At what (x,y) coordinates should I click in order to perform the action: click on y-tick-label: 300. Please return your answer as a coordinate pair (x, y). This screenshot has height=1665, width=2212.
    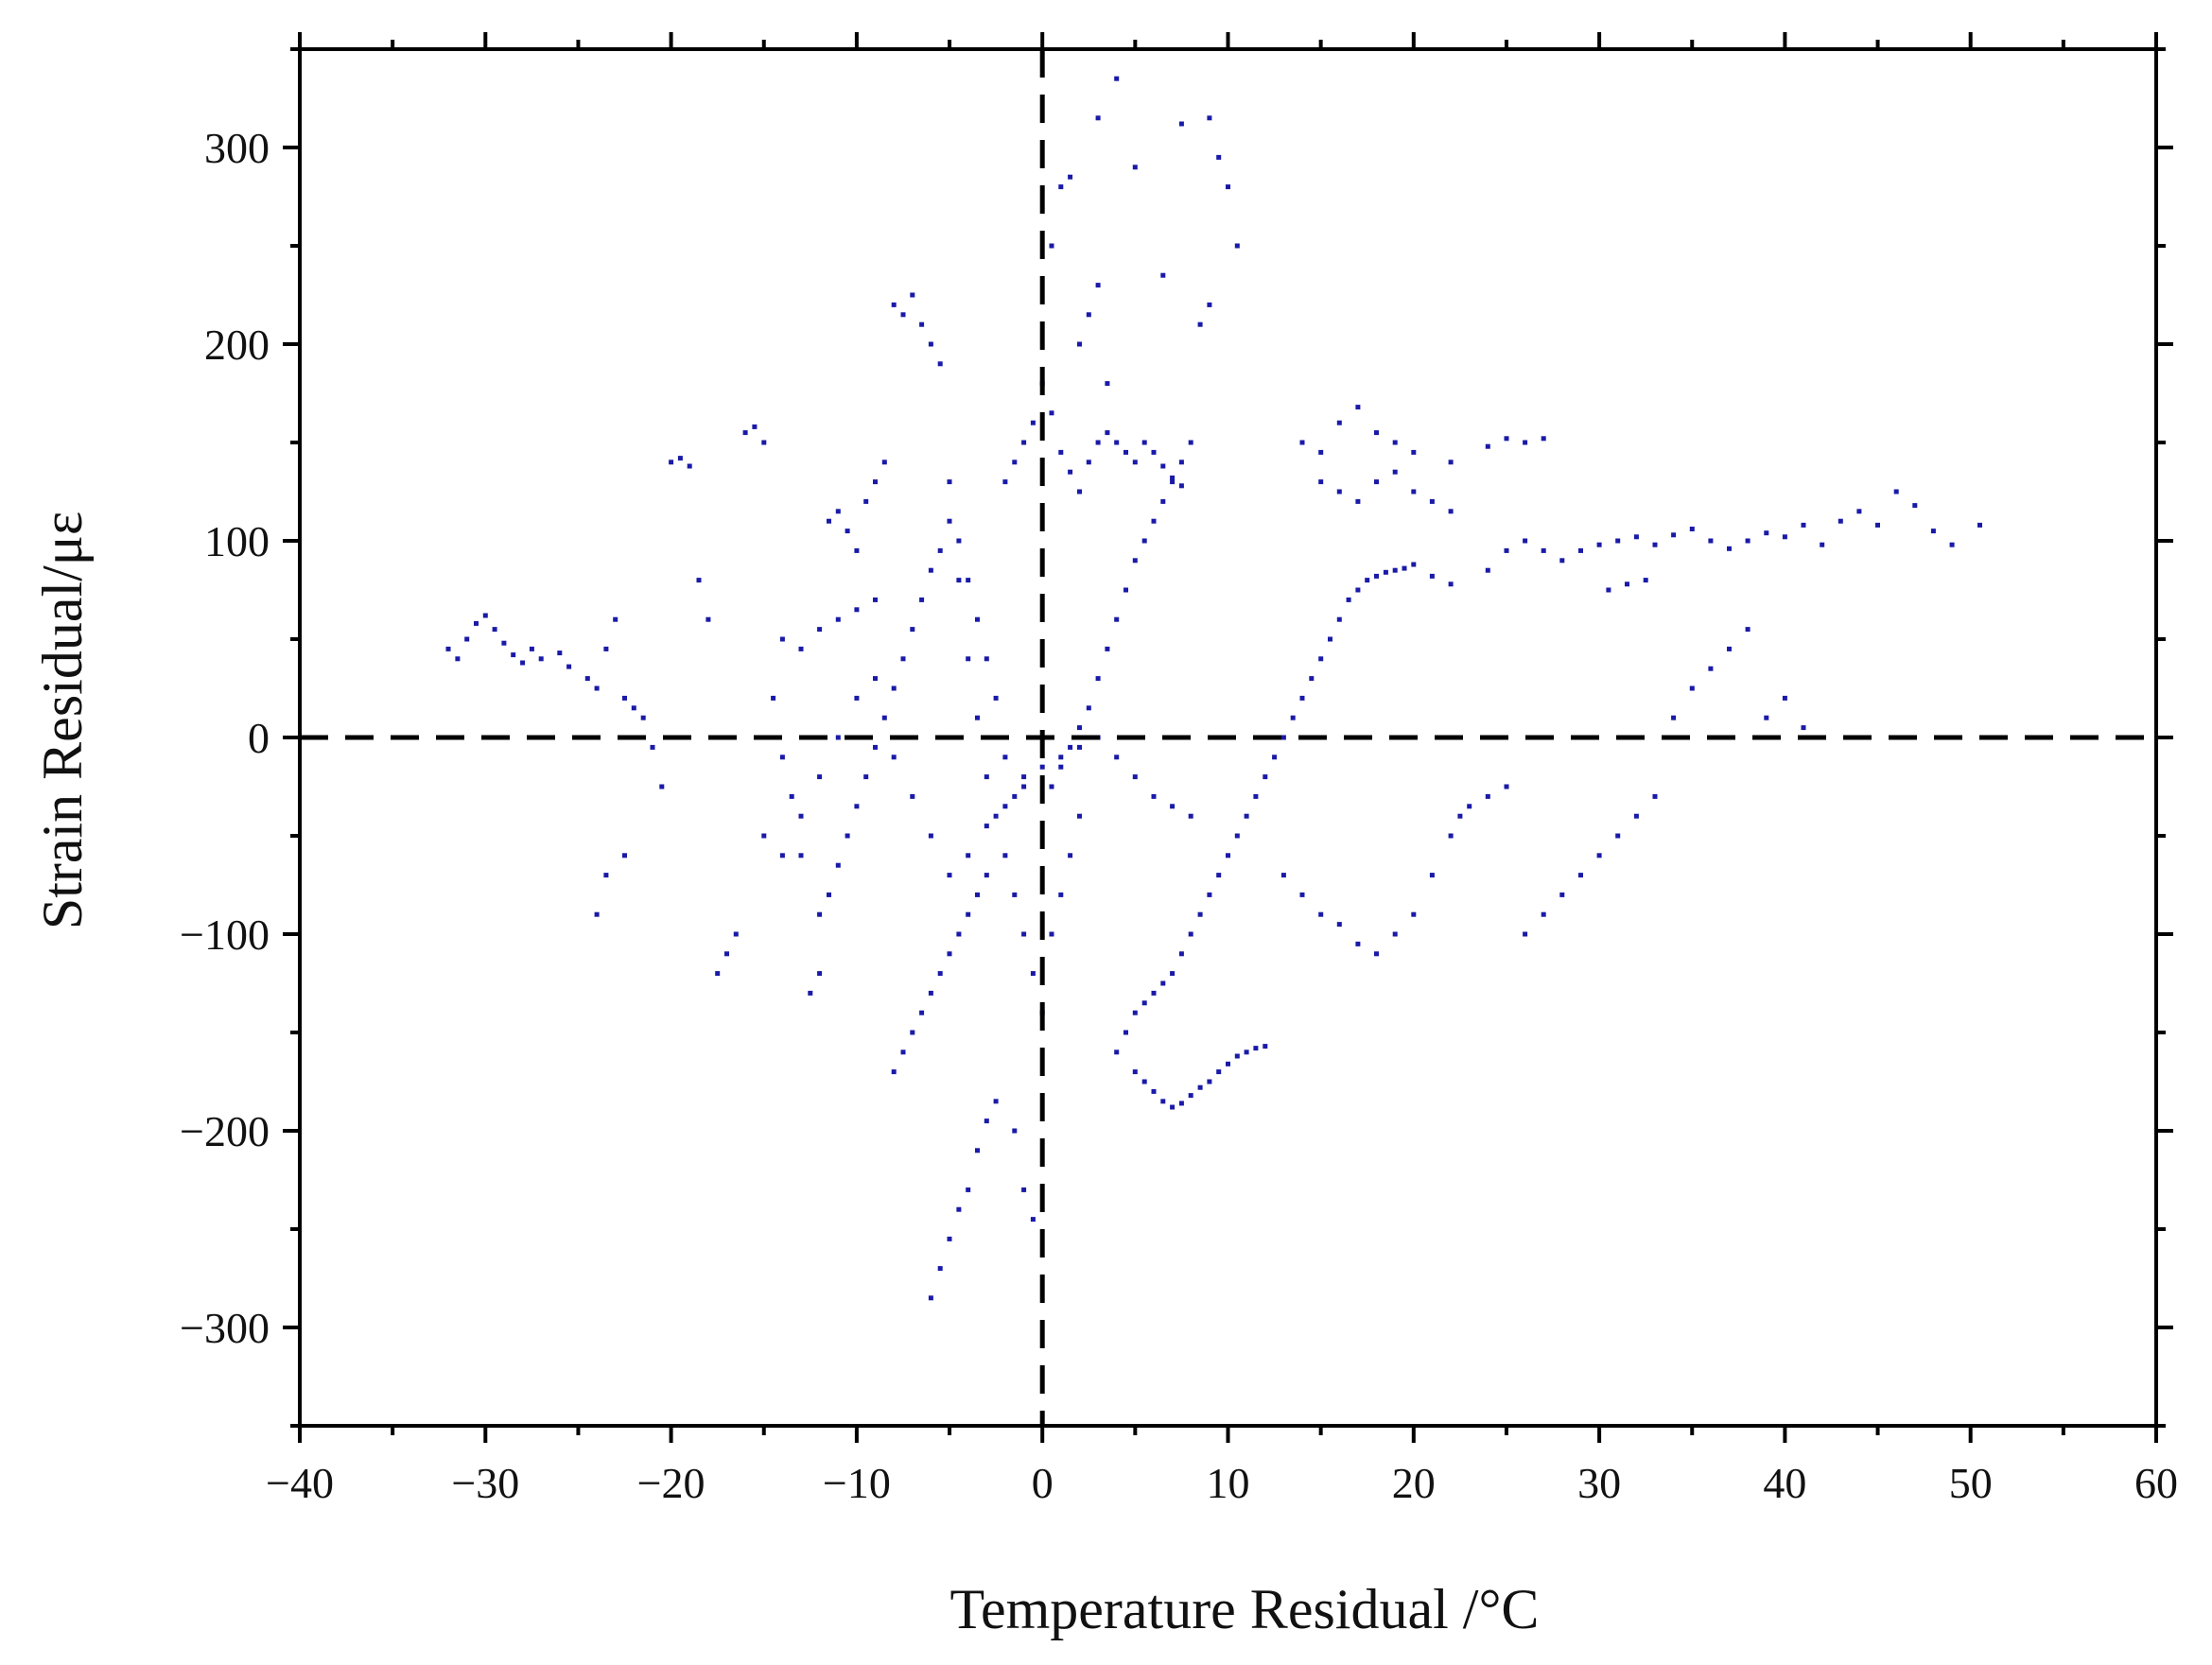
    Looking at the image, I should click on (237, 148).